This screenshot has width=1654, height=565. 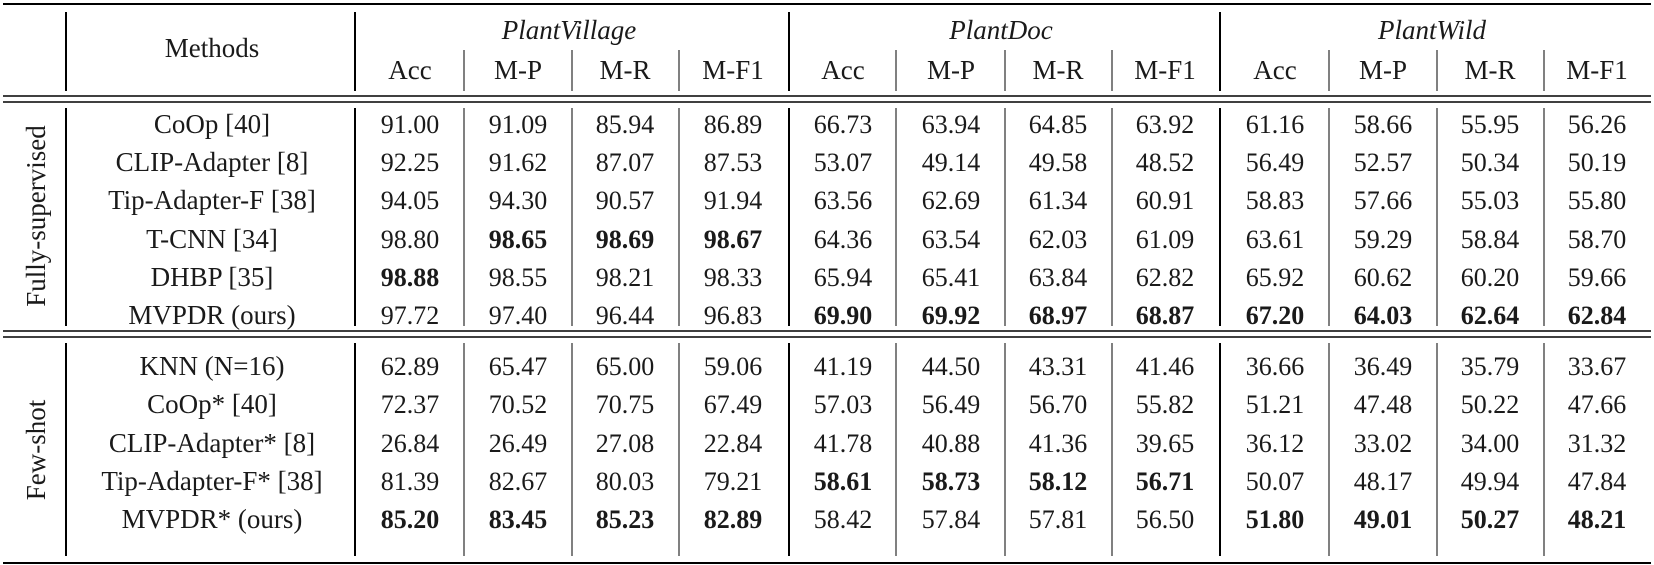 What do you see at coordinates (625, 124) in the screenshot?
I see `metric-value: 85.94` at bounding box center [625, 124].